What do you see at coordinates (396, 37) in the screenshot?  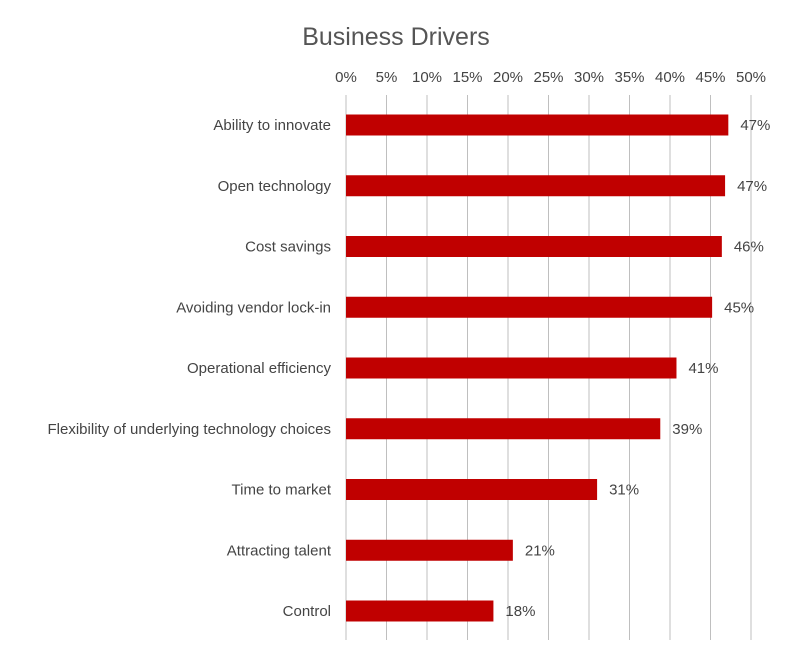 I see `chart-title: Business Drivers` at bounding box center [396, 37].